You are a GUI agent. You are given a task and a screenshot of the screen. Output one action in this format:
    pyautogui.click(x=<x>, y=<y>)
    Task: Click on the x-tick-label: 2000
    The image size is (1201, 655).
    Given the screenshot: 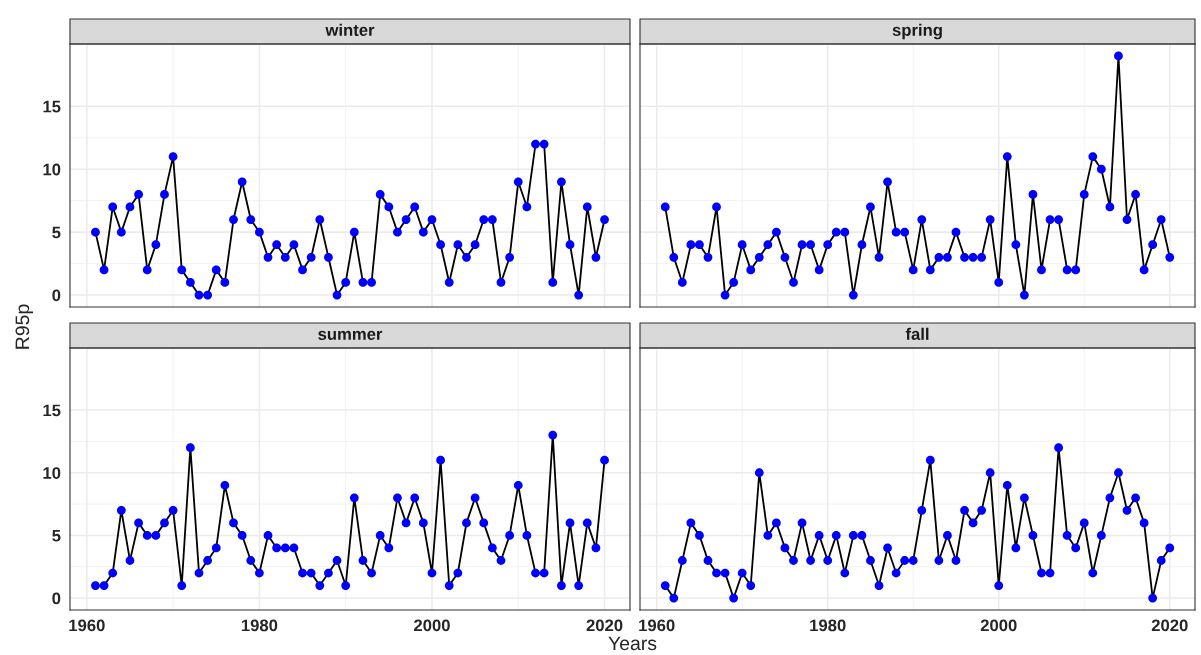 What is the action you would take?
    pyautogui.click(x=998, y=625)
    